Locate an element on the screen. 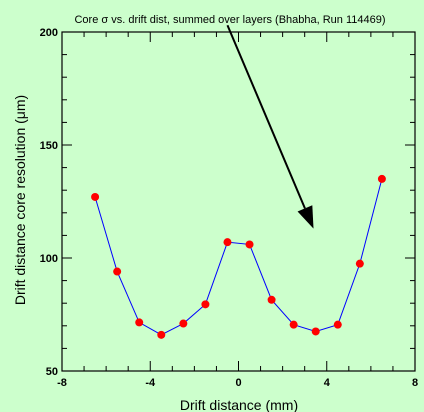 The width and height of the screenshot is (424, 412). y-tick-label: 200 is located at coordinates (49, 33).